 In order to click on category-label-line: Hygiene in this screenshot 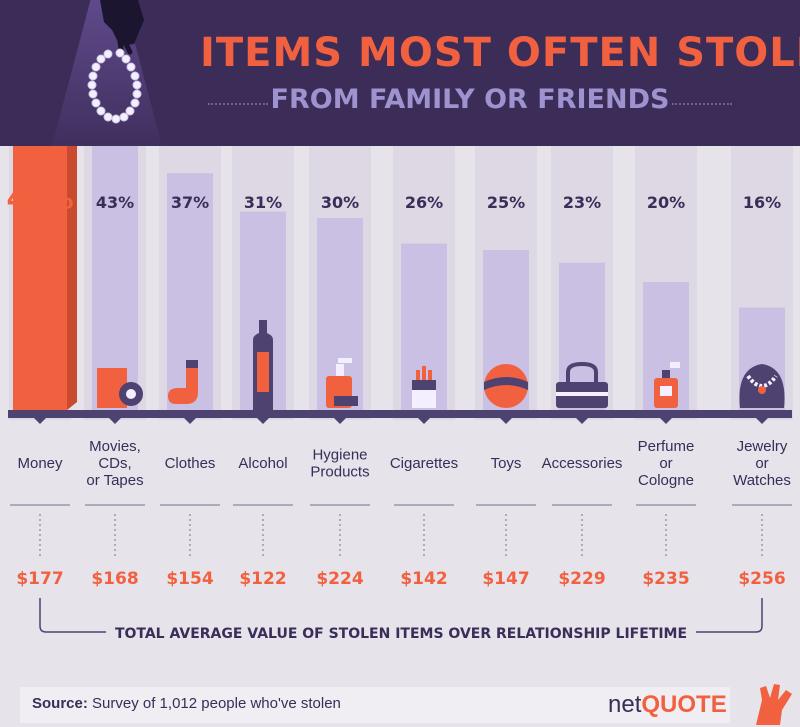, I will do `click(339, 455)`.